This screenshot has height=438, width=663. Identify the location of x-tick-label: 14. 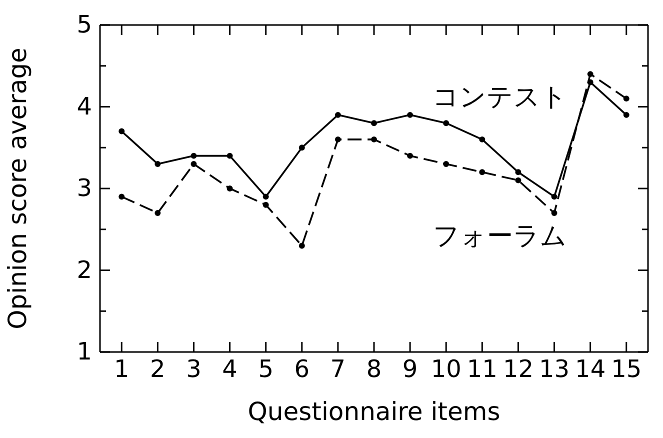
(590, 369).